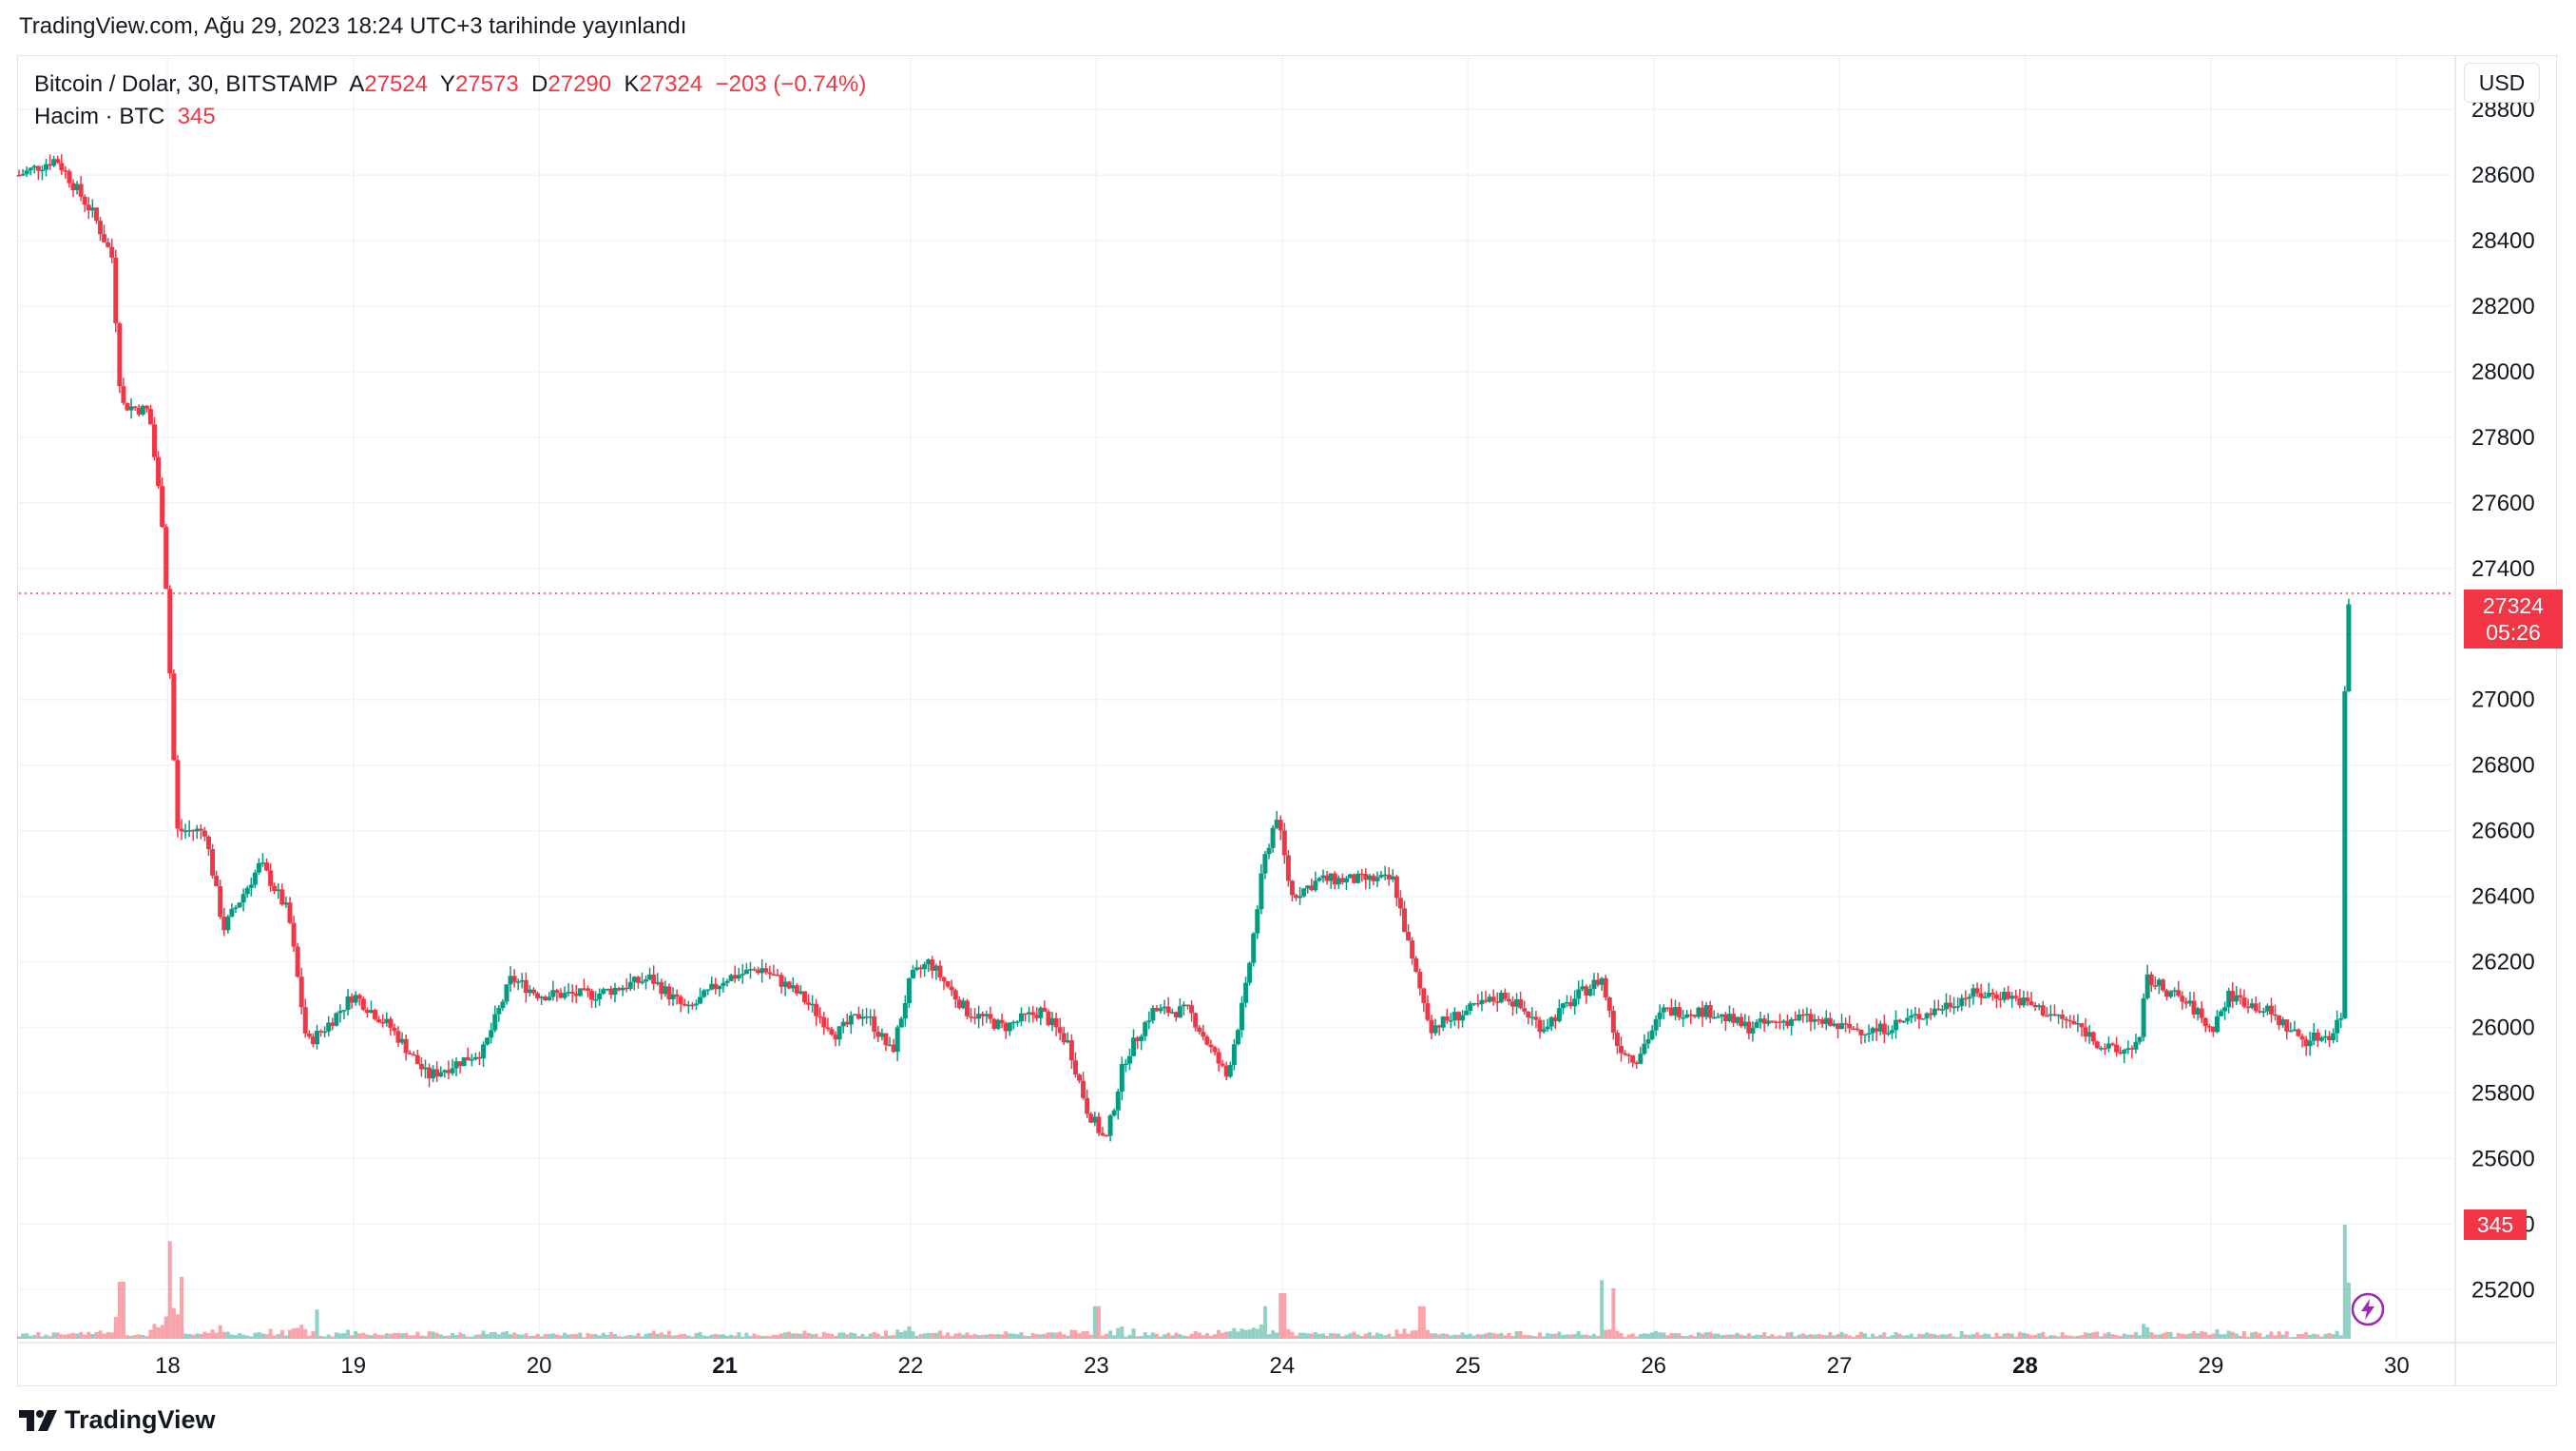 The height and width of the screenshot is (1451, 2576). I want to click on volume-label: Hacim · BTC, so click(99, 116).